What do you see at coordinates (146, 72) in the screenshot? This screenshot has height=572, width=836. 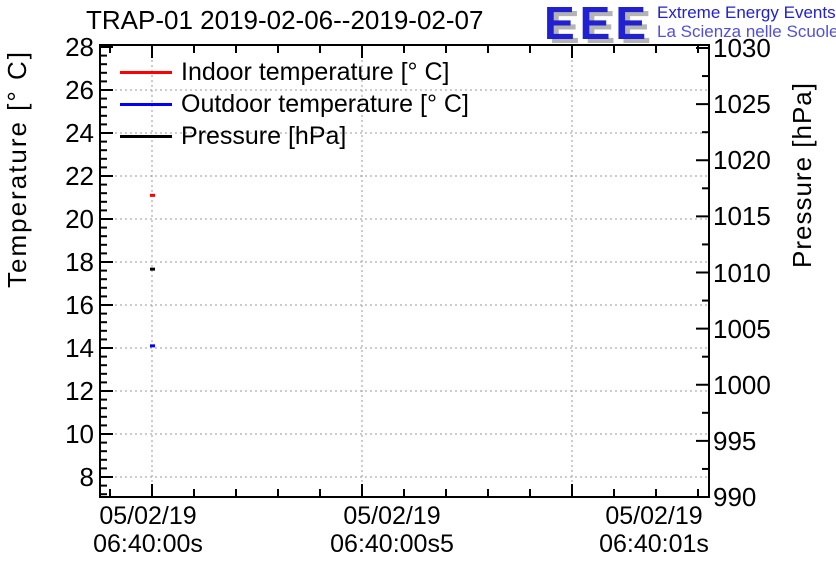 I see `indoor-temperature-line-swatch` at bounding box center [146, 72].